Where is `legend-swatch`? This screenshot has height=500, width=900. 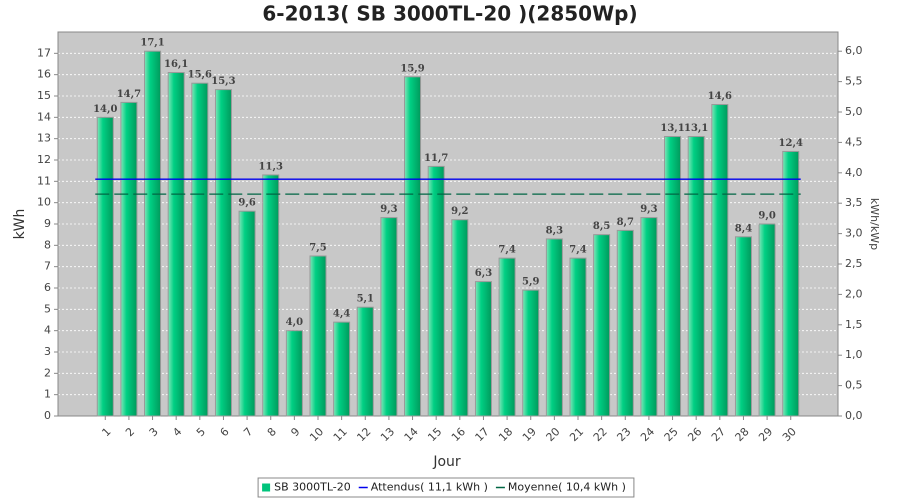
legend-swatch is located at coordinates (266, 487).